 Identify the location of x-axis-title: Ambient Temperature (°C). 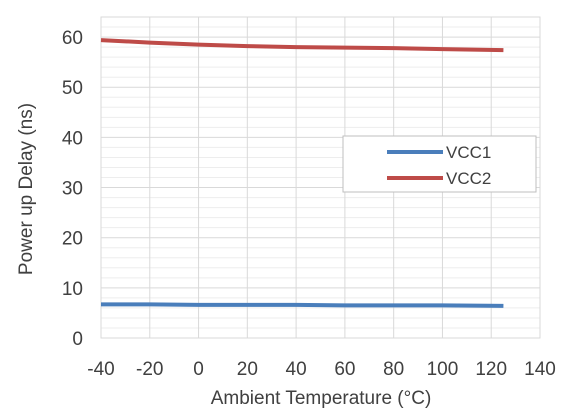
(321, 398).